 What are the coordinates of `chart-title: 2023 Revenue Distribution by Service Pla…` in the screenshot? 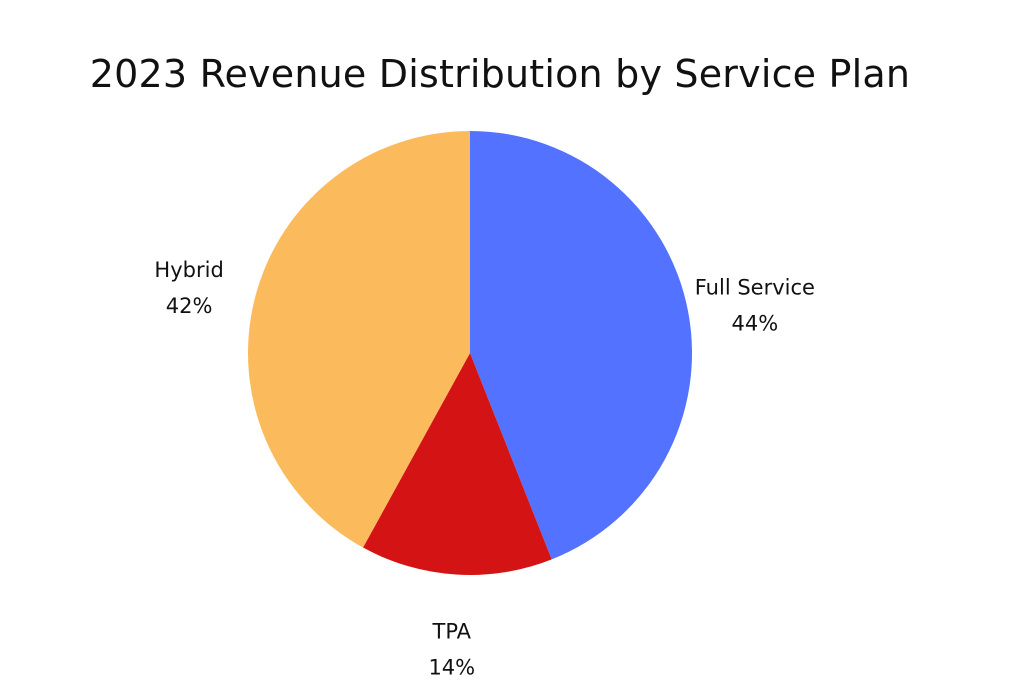 It's located at (500, 74).